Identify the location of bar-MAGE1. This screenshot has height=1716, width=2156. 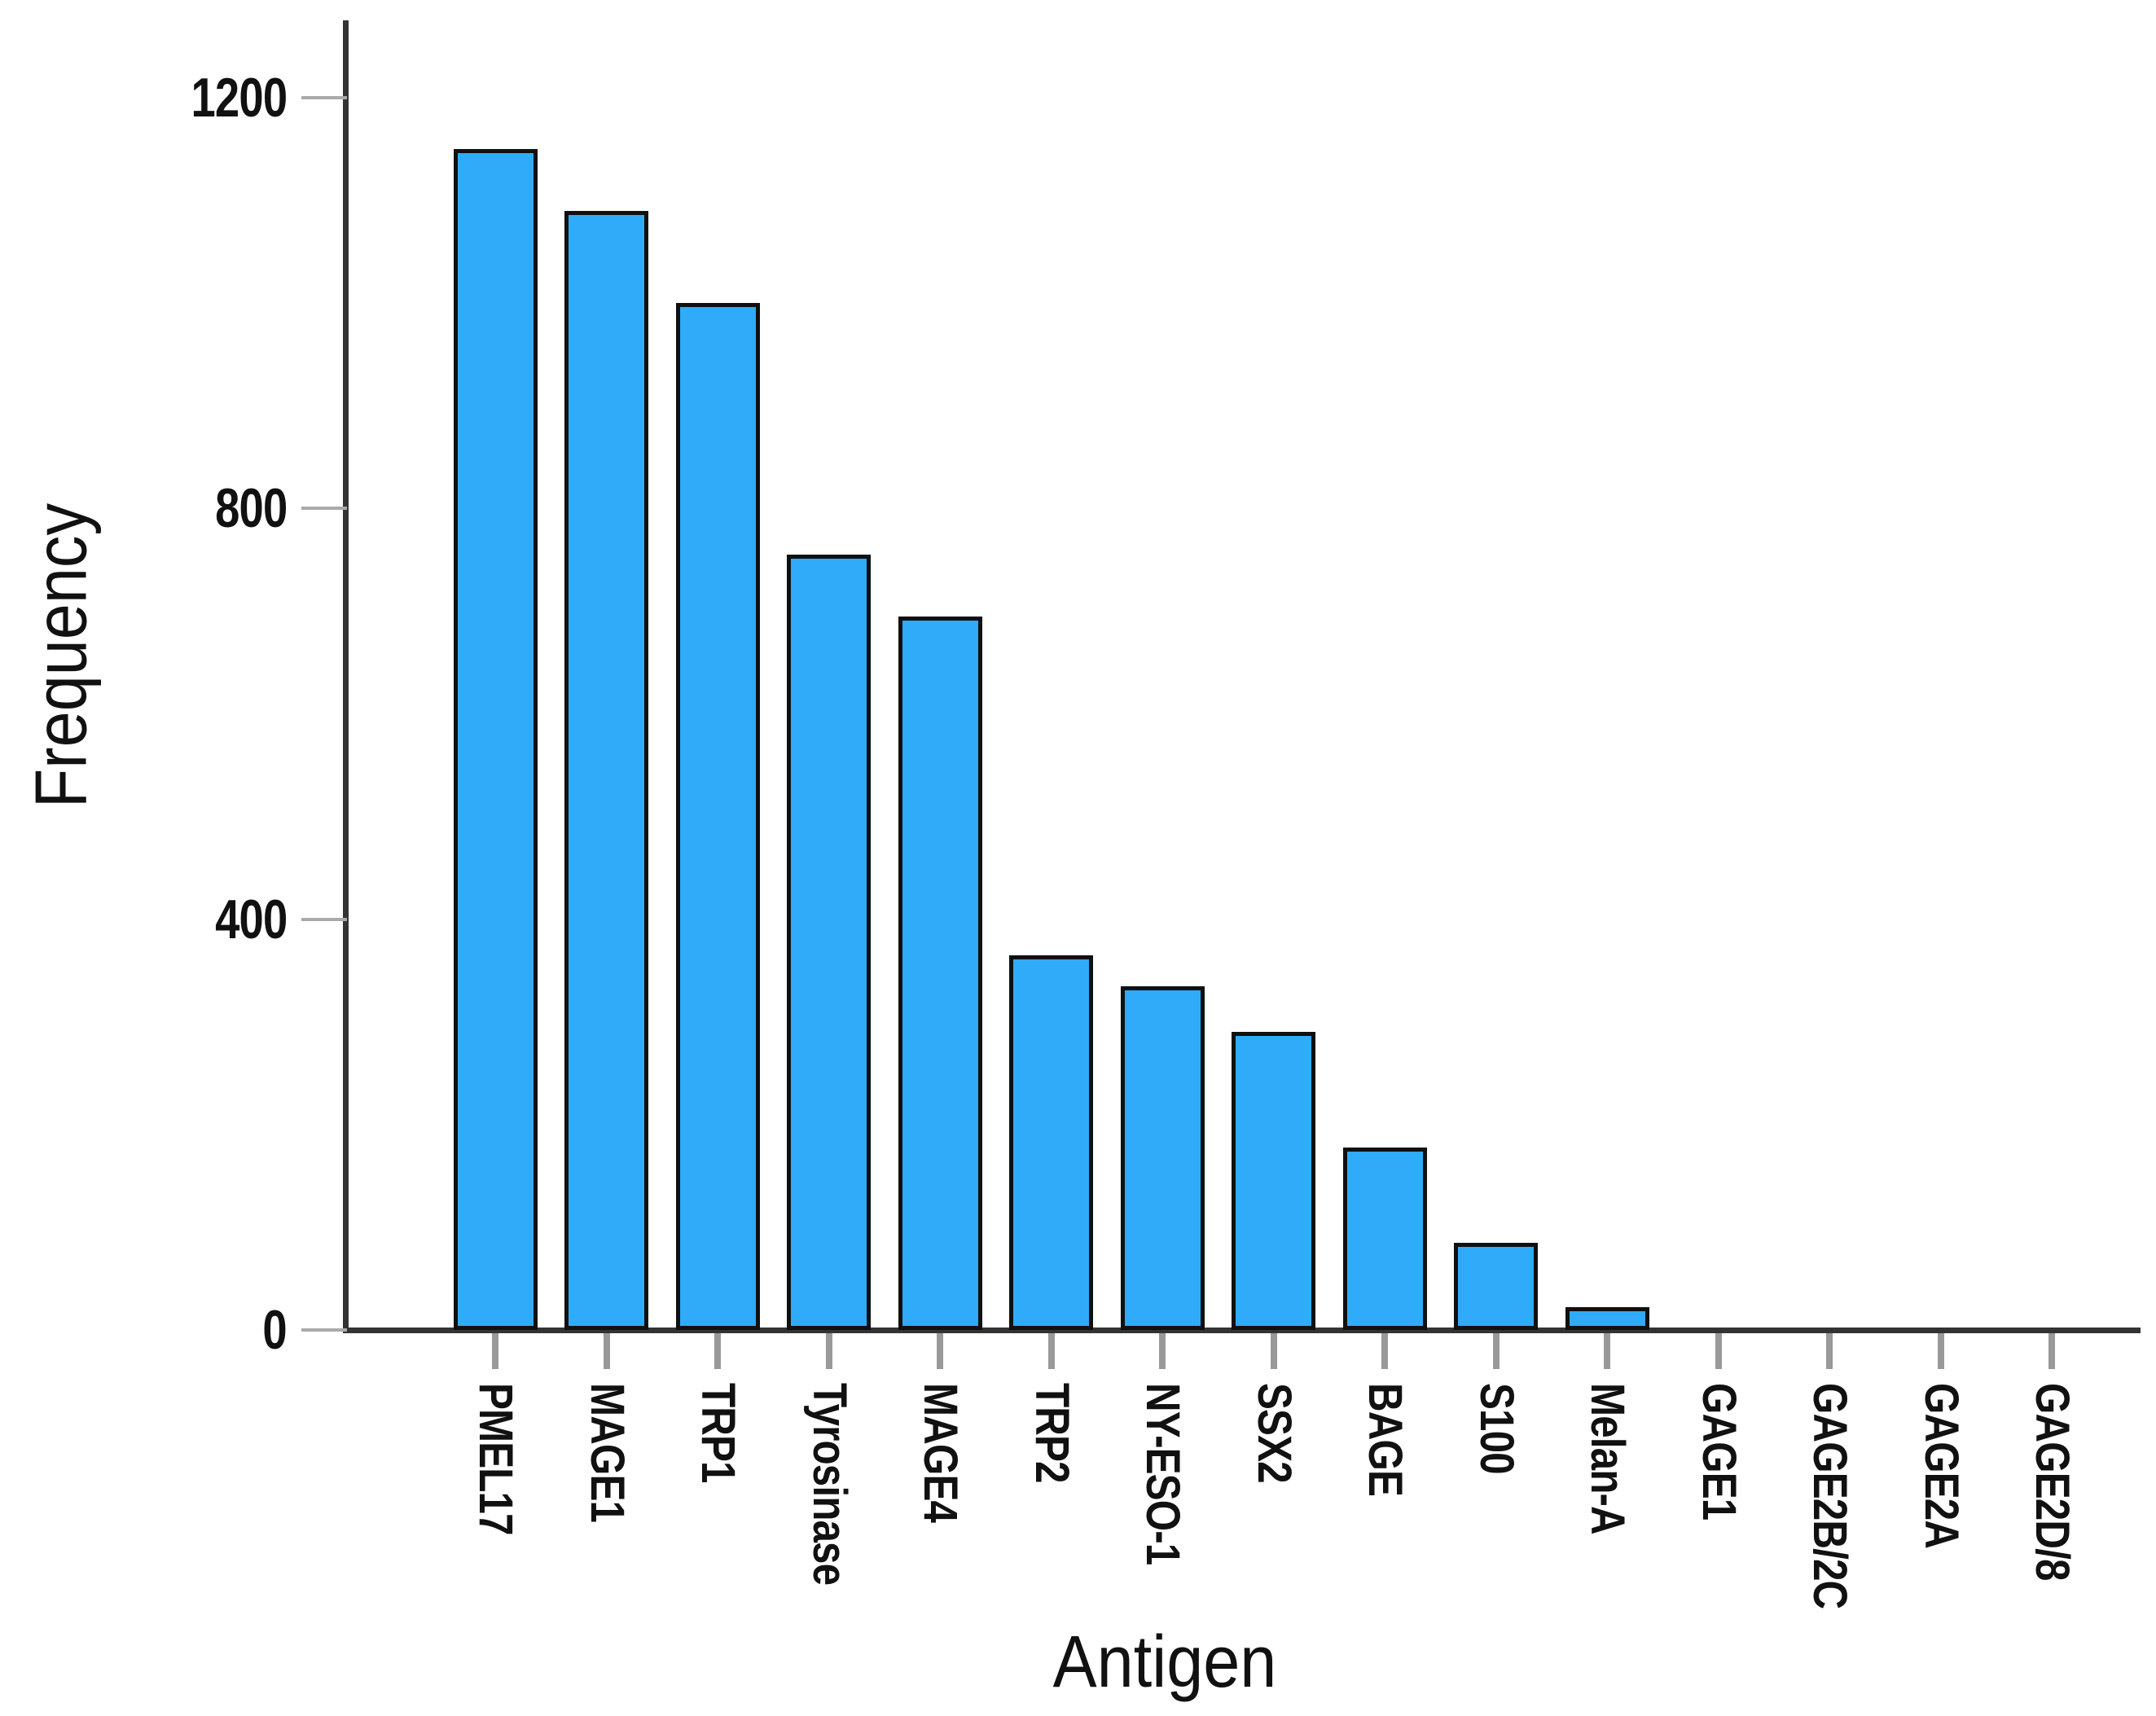
(606, 770).